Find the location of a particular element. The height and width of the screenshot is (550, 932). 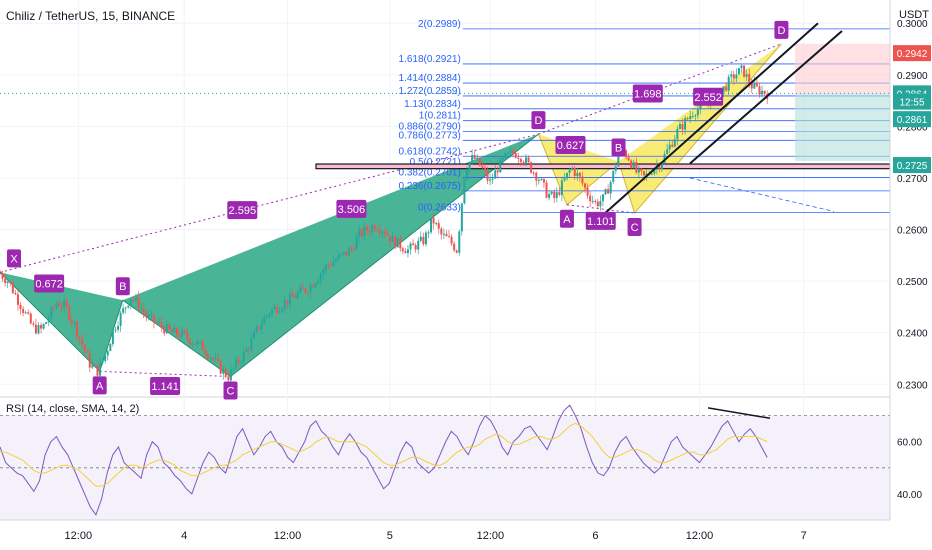

rsi-legend: RSI (14, close, SMA, 14, 2) is located at coordinates (73, 409).